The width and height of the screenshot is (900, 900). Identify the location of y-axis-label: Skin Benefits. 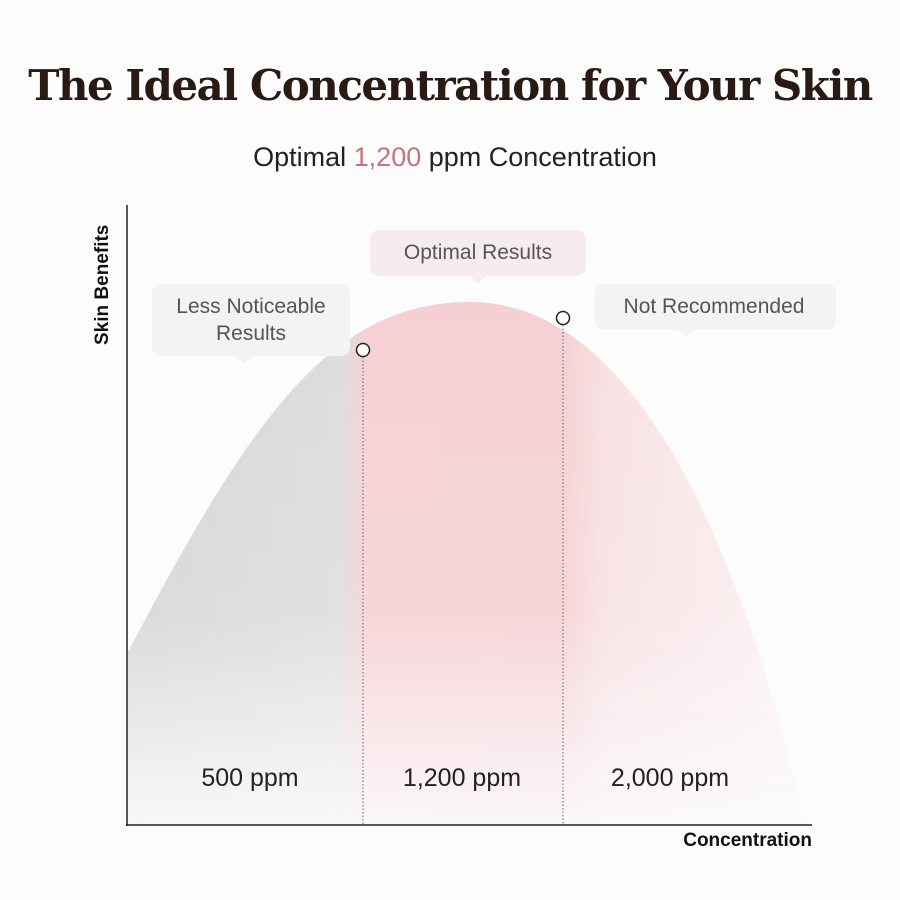
(102, 285).